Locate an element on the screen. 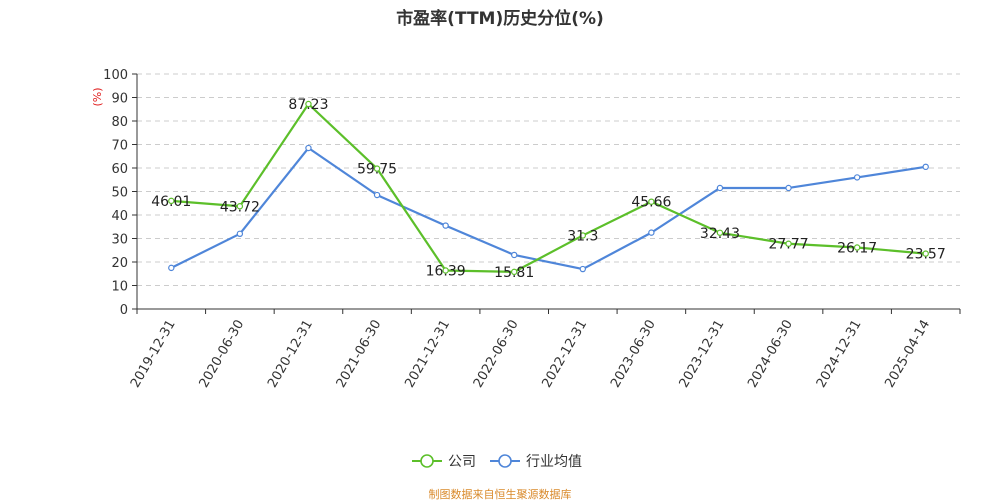 Image resolution: width=1000 pixels, height=502 pixels. x-tick-label-2021-12-31: 2021-12-31 is located at coordinates (427, 354).